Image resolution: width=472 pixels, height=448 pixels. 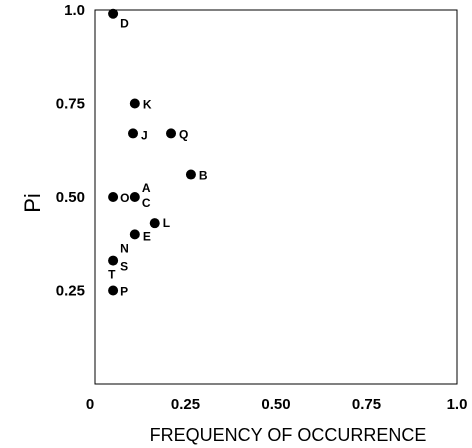 What do you see at coordinates (124, 249) in the screenshot?
I see `point-label: N` at bounding box center [124, 249].